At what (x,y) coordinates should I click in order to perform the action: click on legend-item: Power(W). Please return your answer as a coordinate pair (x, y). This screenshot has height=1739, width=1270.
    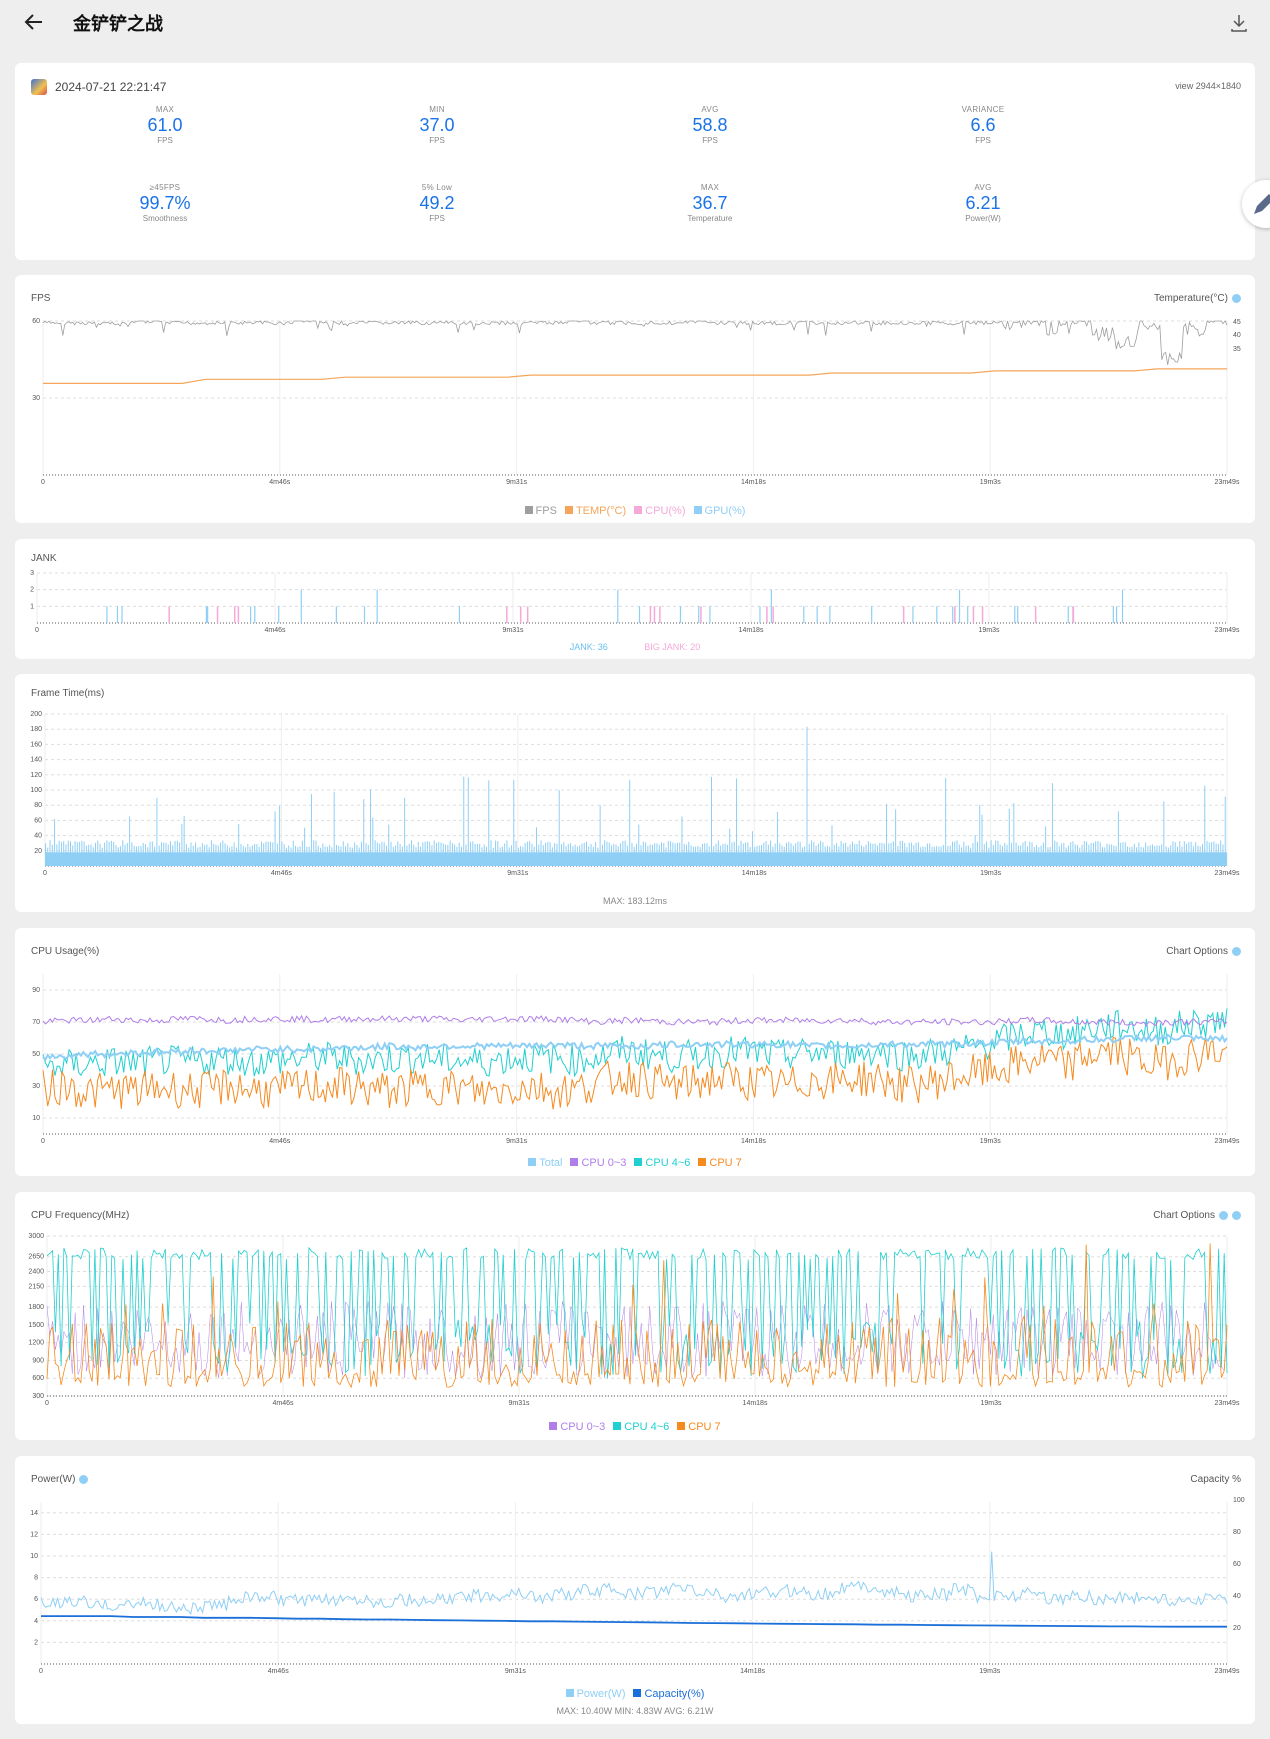
    Looking at the image, I should click on (595, 1694).